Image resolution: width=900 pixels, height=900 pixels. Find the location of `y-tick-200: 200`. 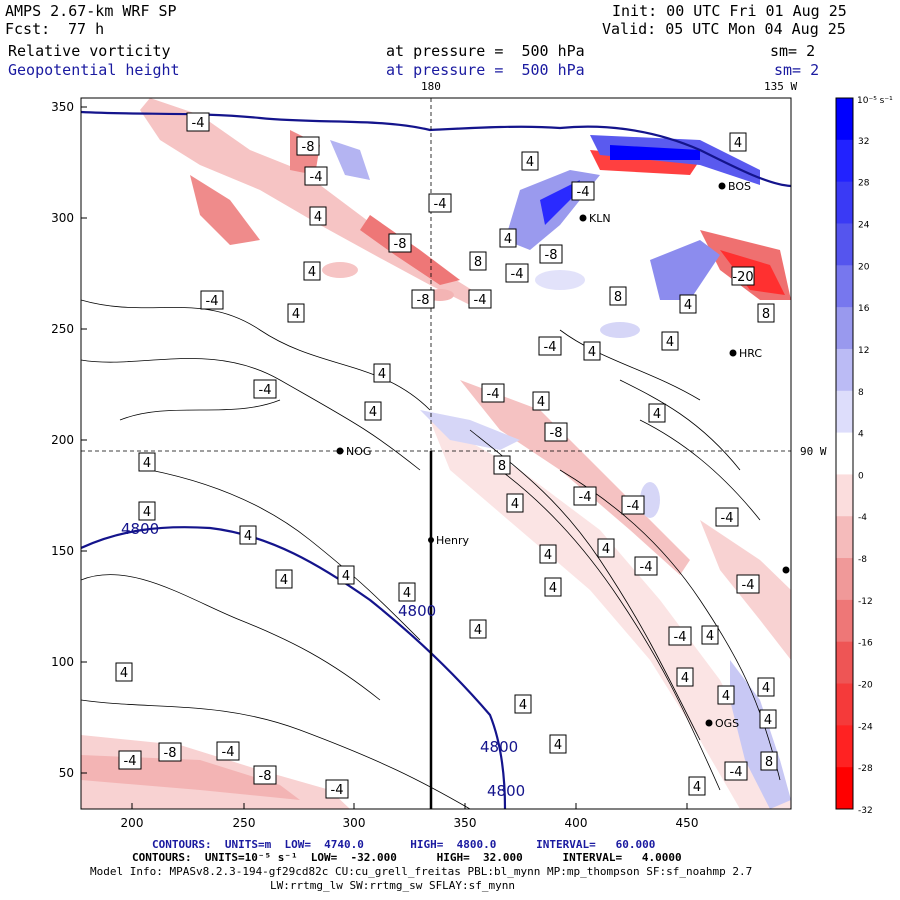

y-tick-200: 200 is located at coordinates (62, 440).